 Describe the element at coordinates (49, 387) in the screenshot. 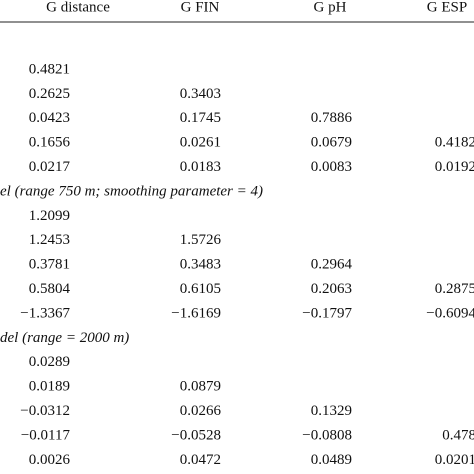

I see `table-cell: 0.0189` at that location.